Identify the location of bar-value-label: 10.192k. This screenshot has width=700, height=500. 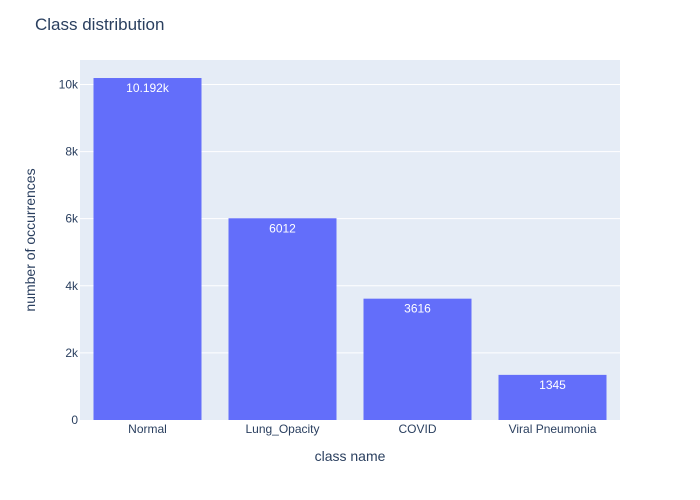
(148, 88).